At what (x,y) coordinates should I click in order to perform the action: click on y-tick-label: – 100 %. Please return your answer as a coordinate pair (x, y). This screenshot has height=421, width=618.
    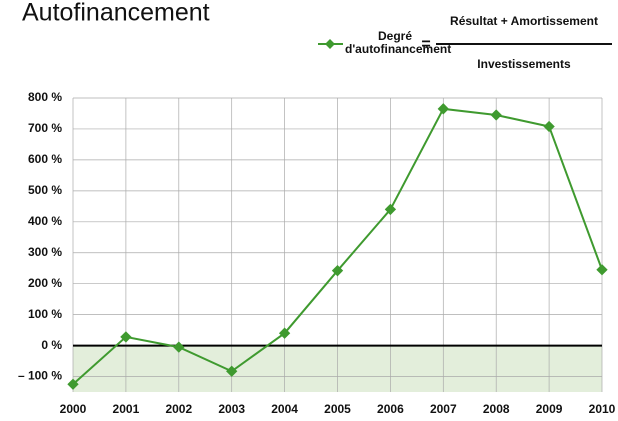
    Looking at the image, I should click on (40, 376).